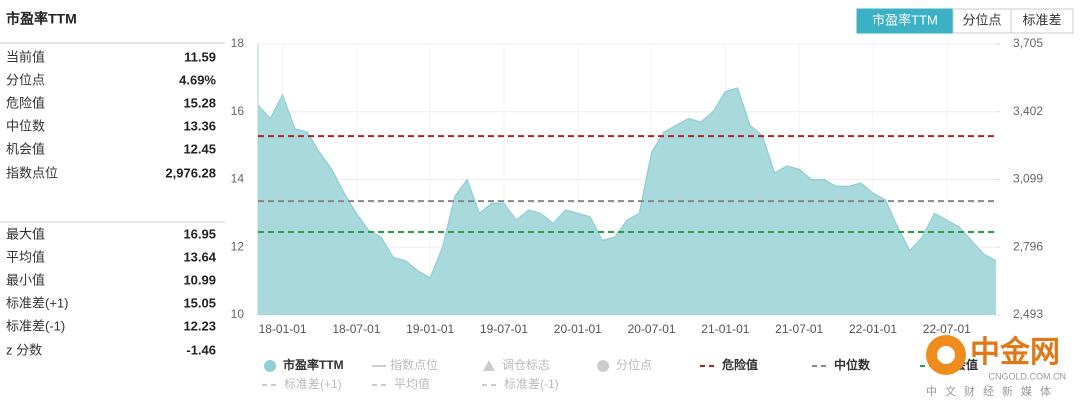  I want to click on stat-value: 13.36, so click(199, 125).